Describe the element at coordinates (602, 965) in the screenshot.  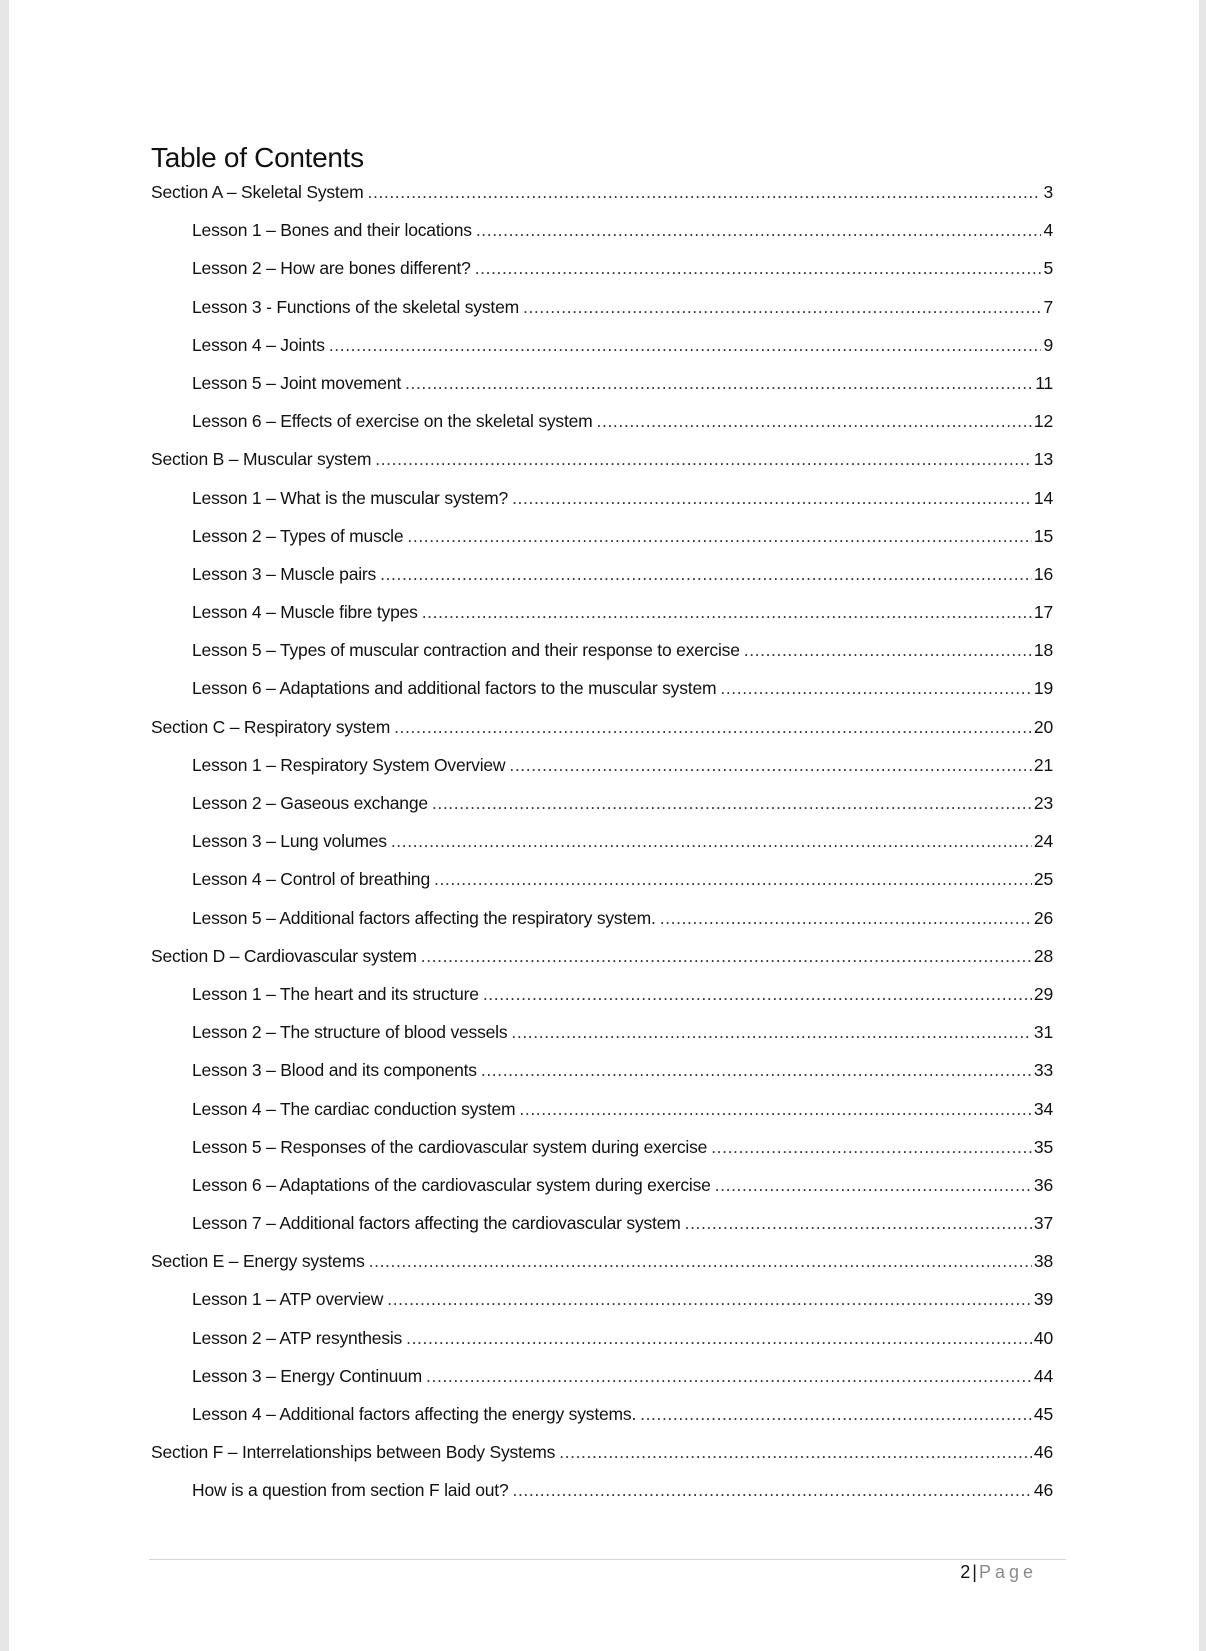
I see `toc-entry-section: Section D – Cardiovascular system 28` at that location.